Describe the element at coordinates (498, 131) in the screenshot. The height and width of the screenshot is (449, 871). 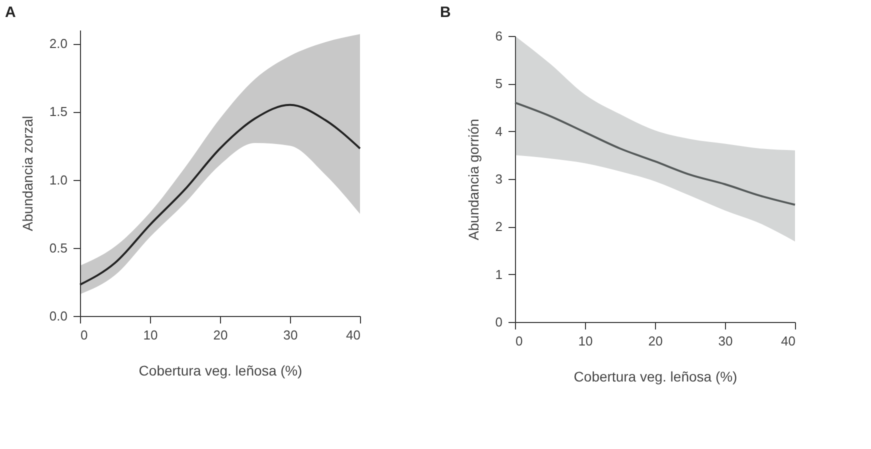
I see `y-tick-label: 4` at that location.